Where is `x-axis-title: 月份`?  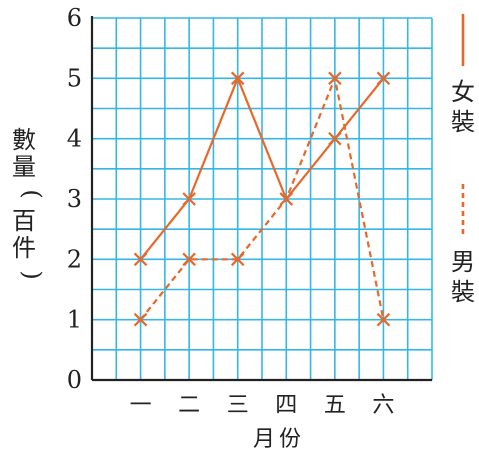
x-axis-title: 月份 is located at coordinates (279, 439).